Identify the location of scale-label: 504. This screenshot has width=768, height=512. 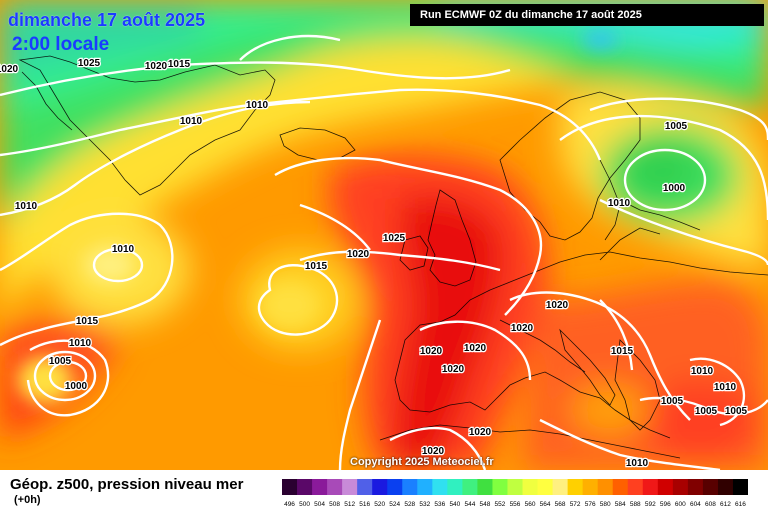
(319, 504).